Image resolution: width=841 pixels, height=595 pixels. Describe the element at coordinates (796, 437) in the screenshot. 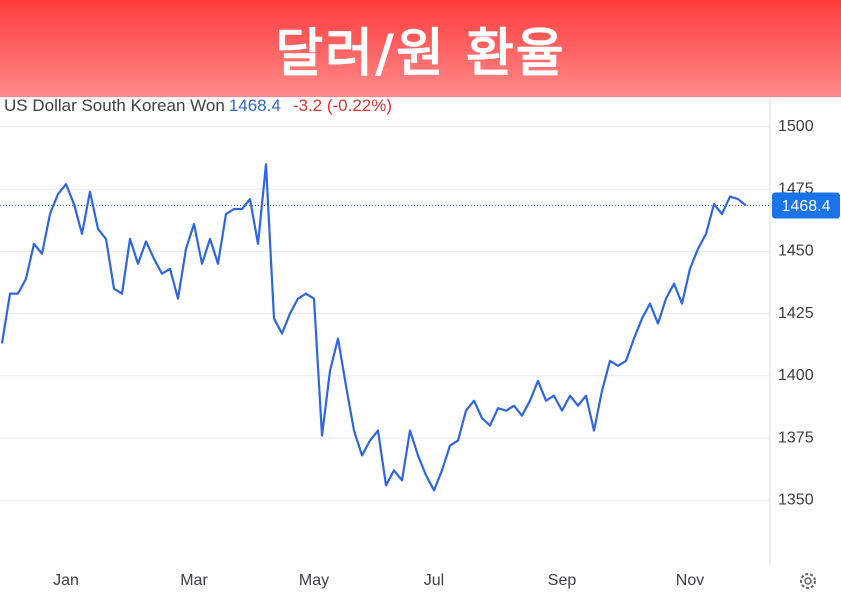

I see `y-tick-label: 1375` at that location.